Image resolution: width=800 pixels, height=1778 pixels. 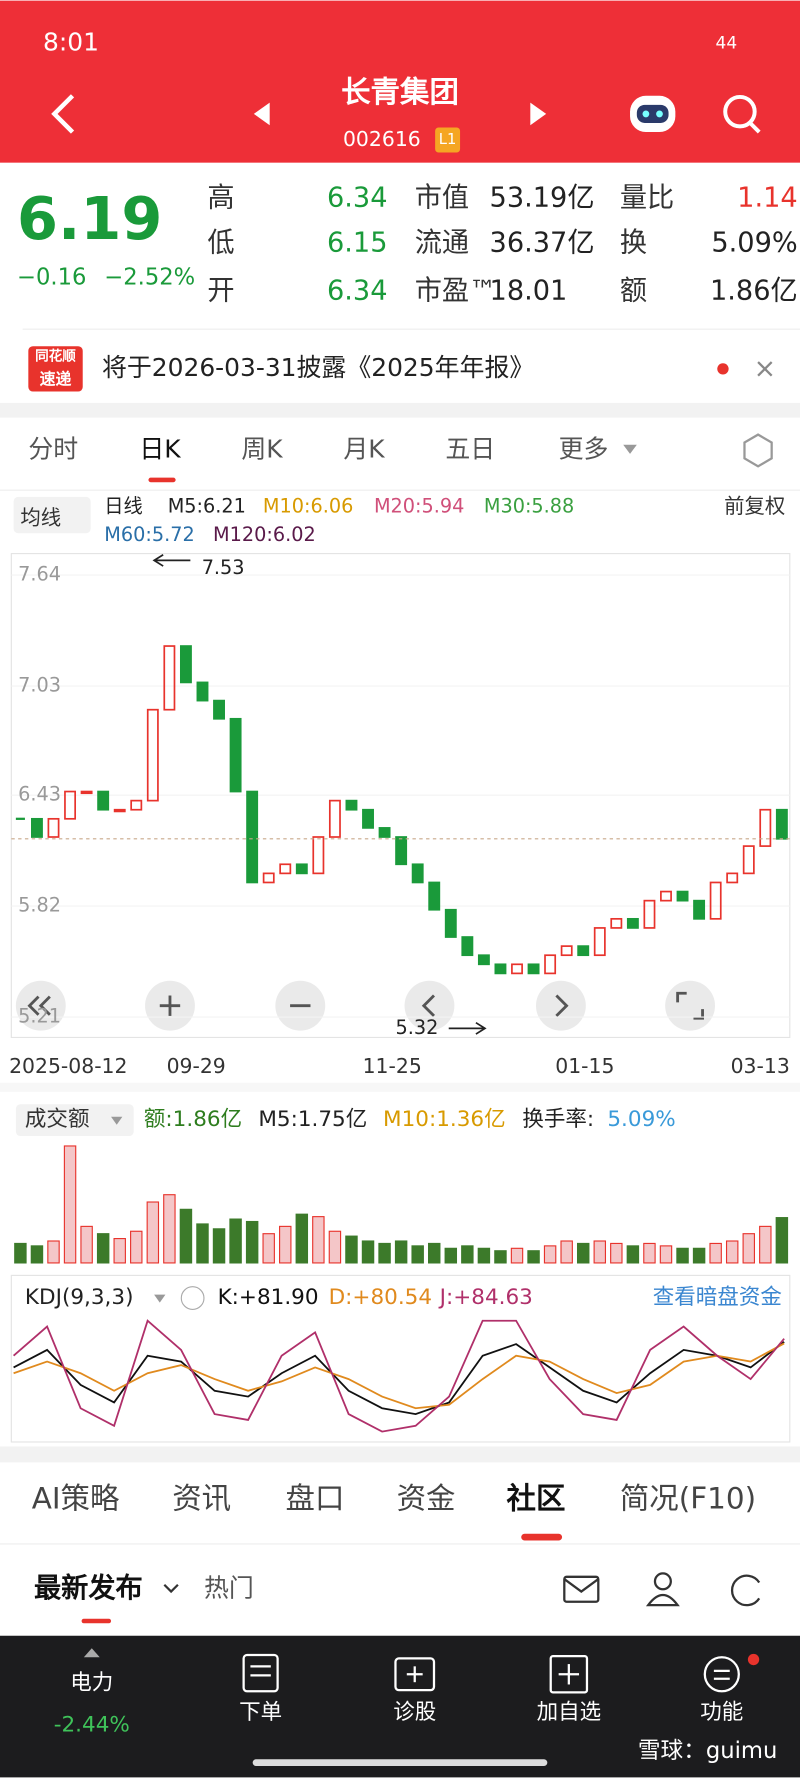 What do you see at coordinates (754, 506) in the screenshot?
I see `adjust: 前复权` at bounding box center [754, 506].